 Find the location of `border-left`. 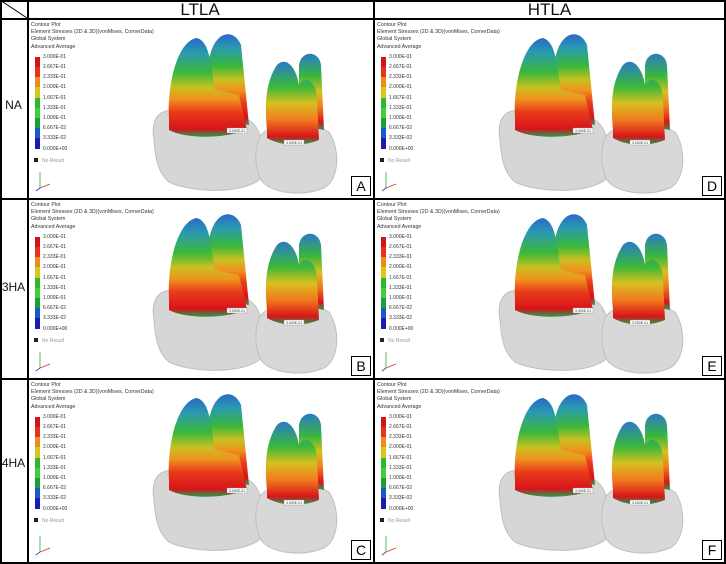

border-left is located at coordinates (1, 282).